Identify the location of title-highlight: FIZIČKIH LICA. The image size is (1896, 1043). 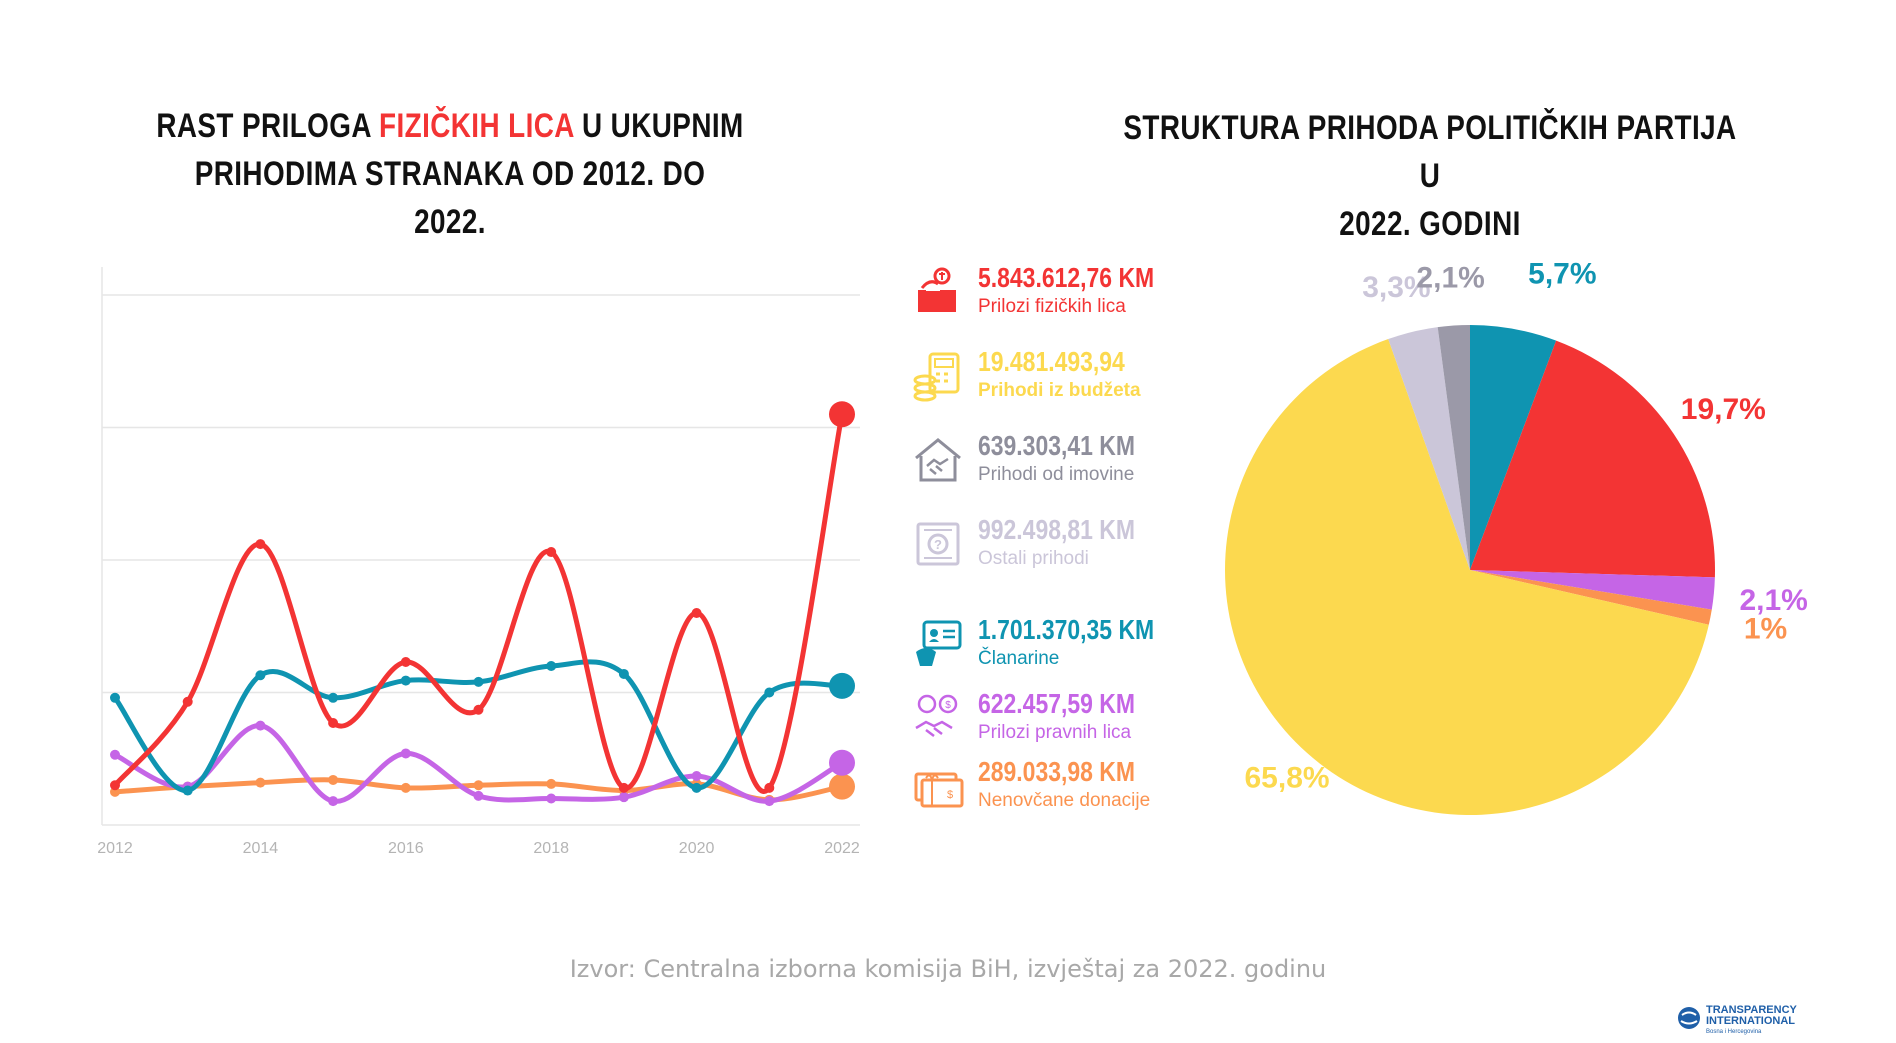
(476, 126).